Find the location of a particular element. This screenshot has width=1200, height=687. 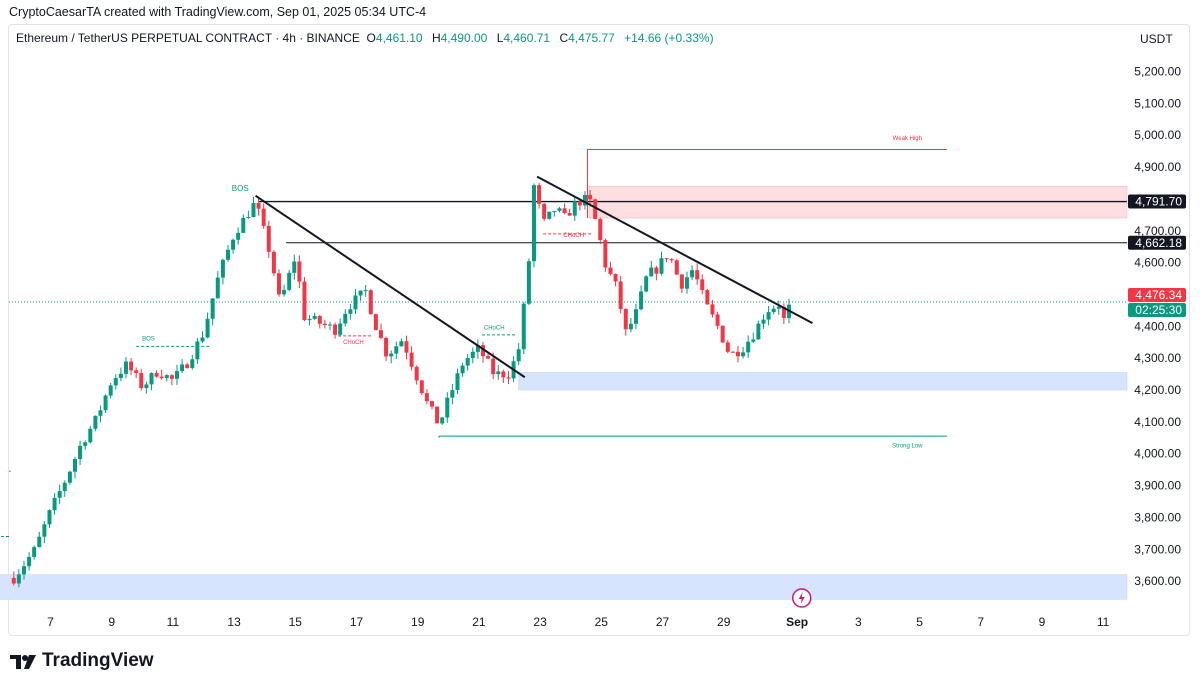

countdown-label: 02:25:30 is located at coordinates (1158, 310).